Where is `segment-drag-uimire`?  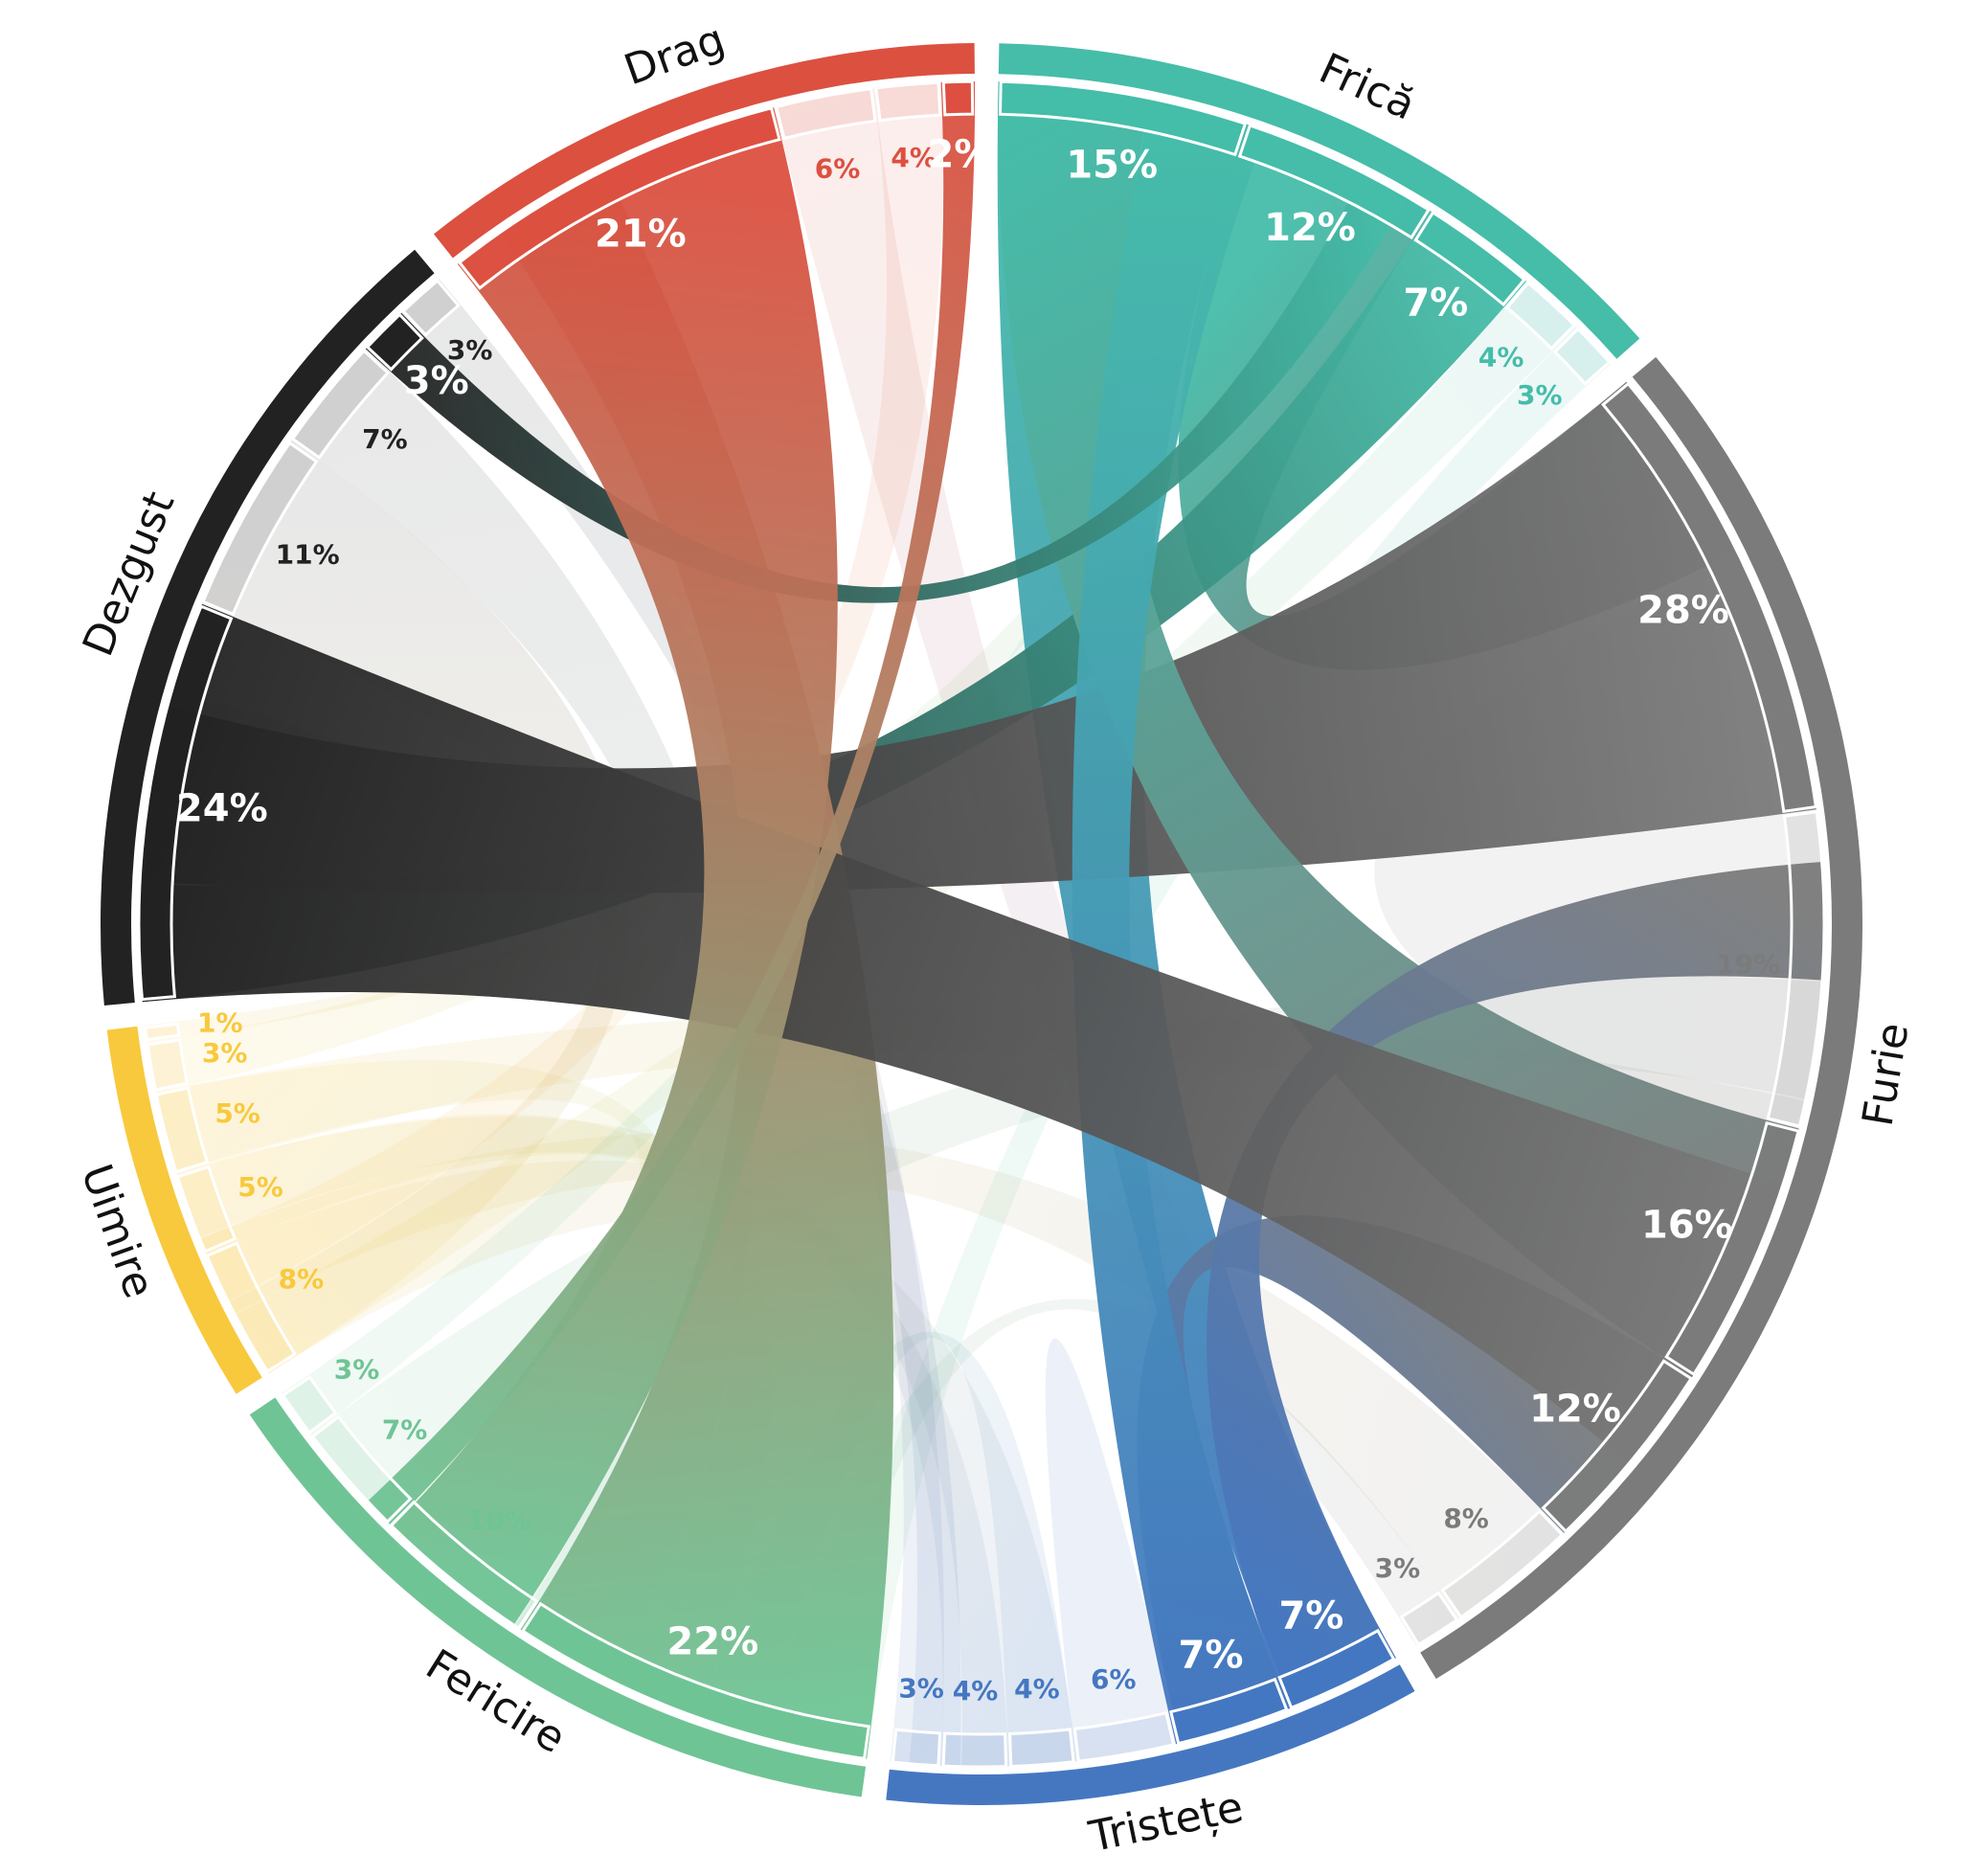
segment-drag-uimire is located at coordinates (908, 101).